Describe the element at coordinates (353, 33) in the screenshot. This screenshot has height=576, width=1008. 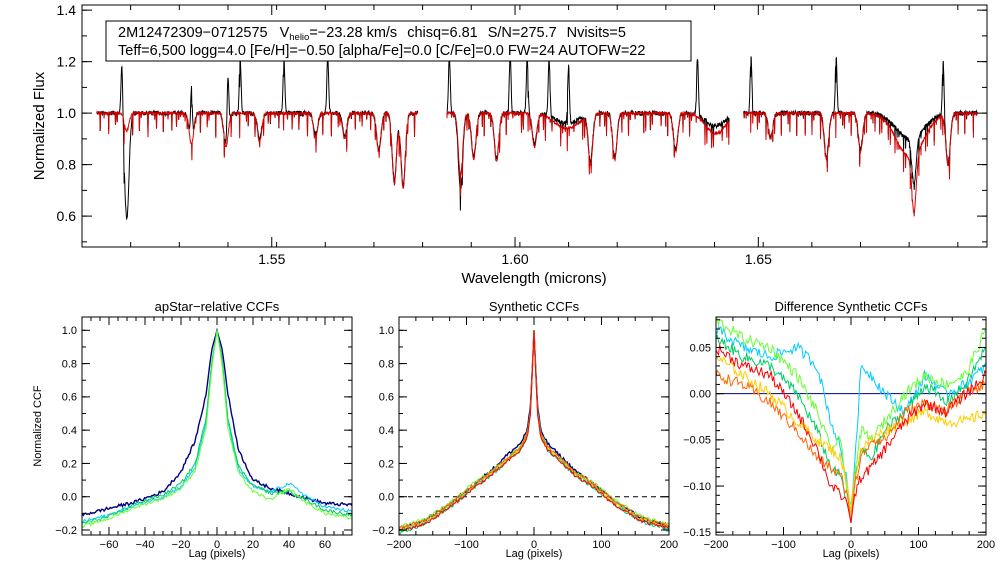
I see `title-v-value: =−23.28 km/s` at that location.